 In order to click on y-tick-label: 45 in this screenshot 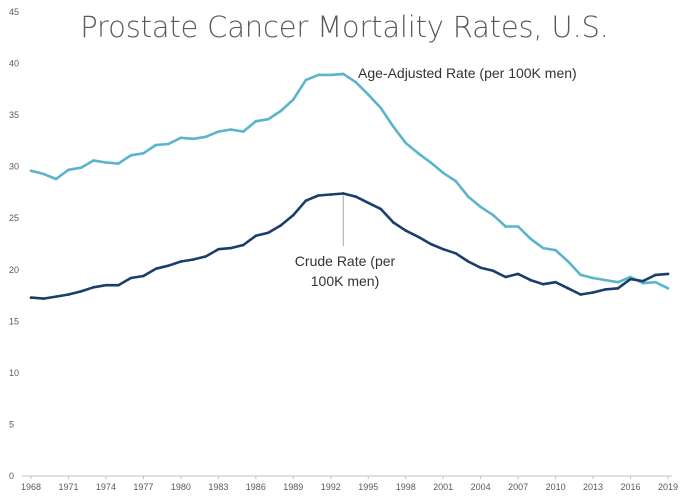, I will do `click(14, 12)`.